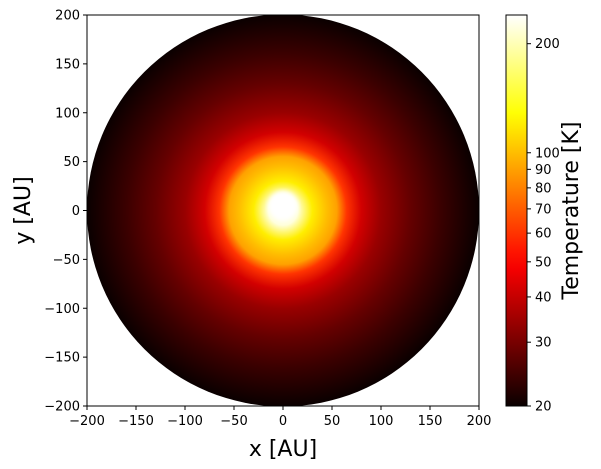  What do you see at coordinates (283, 421) in the screenshot?
I see `x-tick-label: 0` at bounding box center [283, 421].